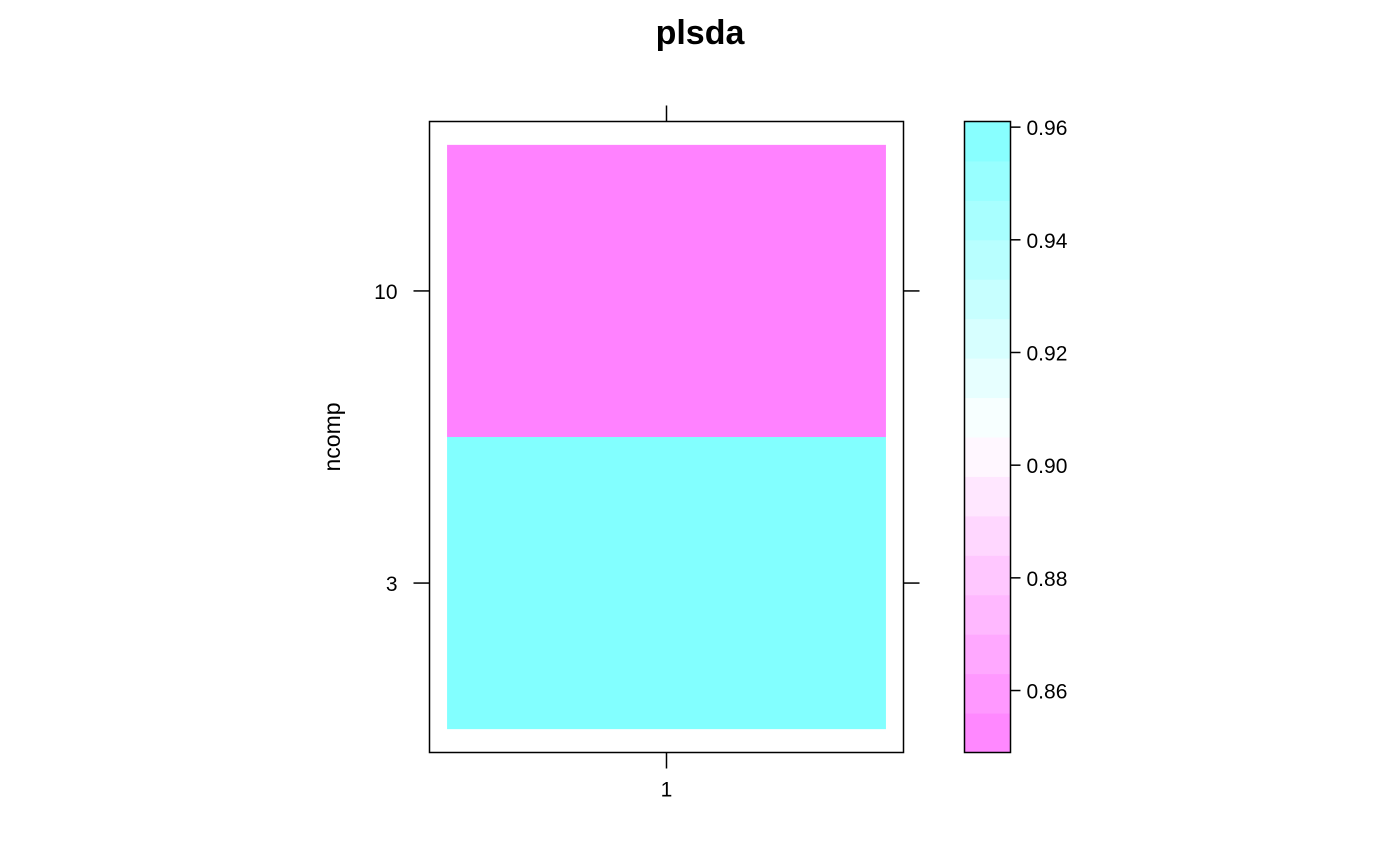 The width and height of the screenshot is (1400, 866). I want to click on x-tick-label: 1, so click(667, 790).